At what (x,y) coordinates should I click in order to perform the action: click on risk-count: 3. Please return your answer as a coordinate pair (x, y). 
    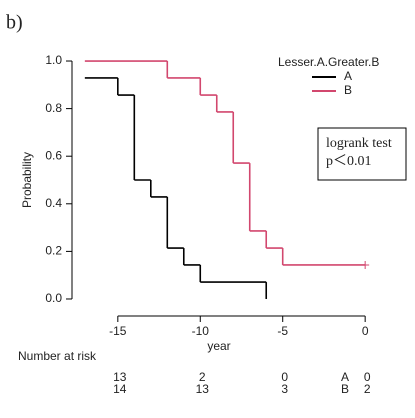
    Looking at the image, I should click on (284, 389).